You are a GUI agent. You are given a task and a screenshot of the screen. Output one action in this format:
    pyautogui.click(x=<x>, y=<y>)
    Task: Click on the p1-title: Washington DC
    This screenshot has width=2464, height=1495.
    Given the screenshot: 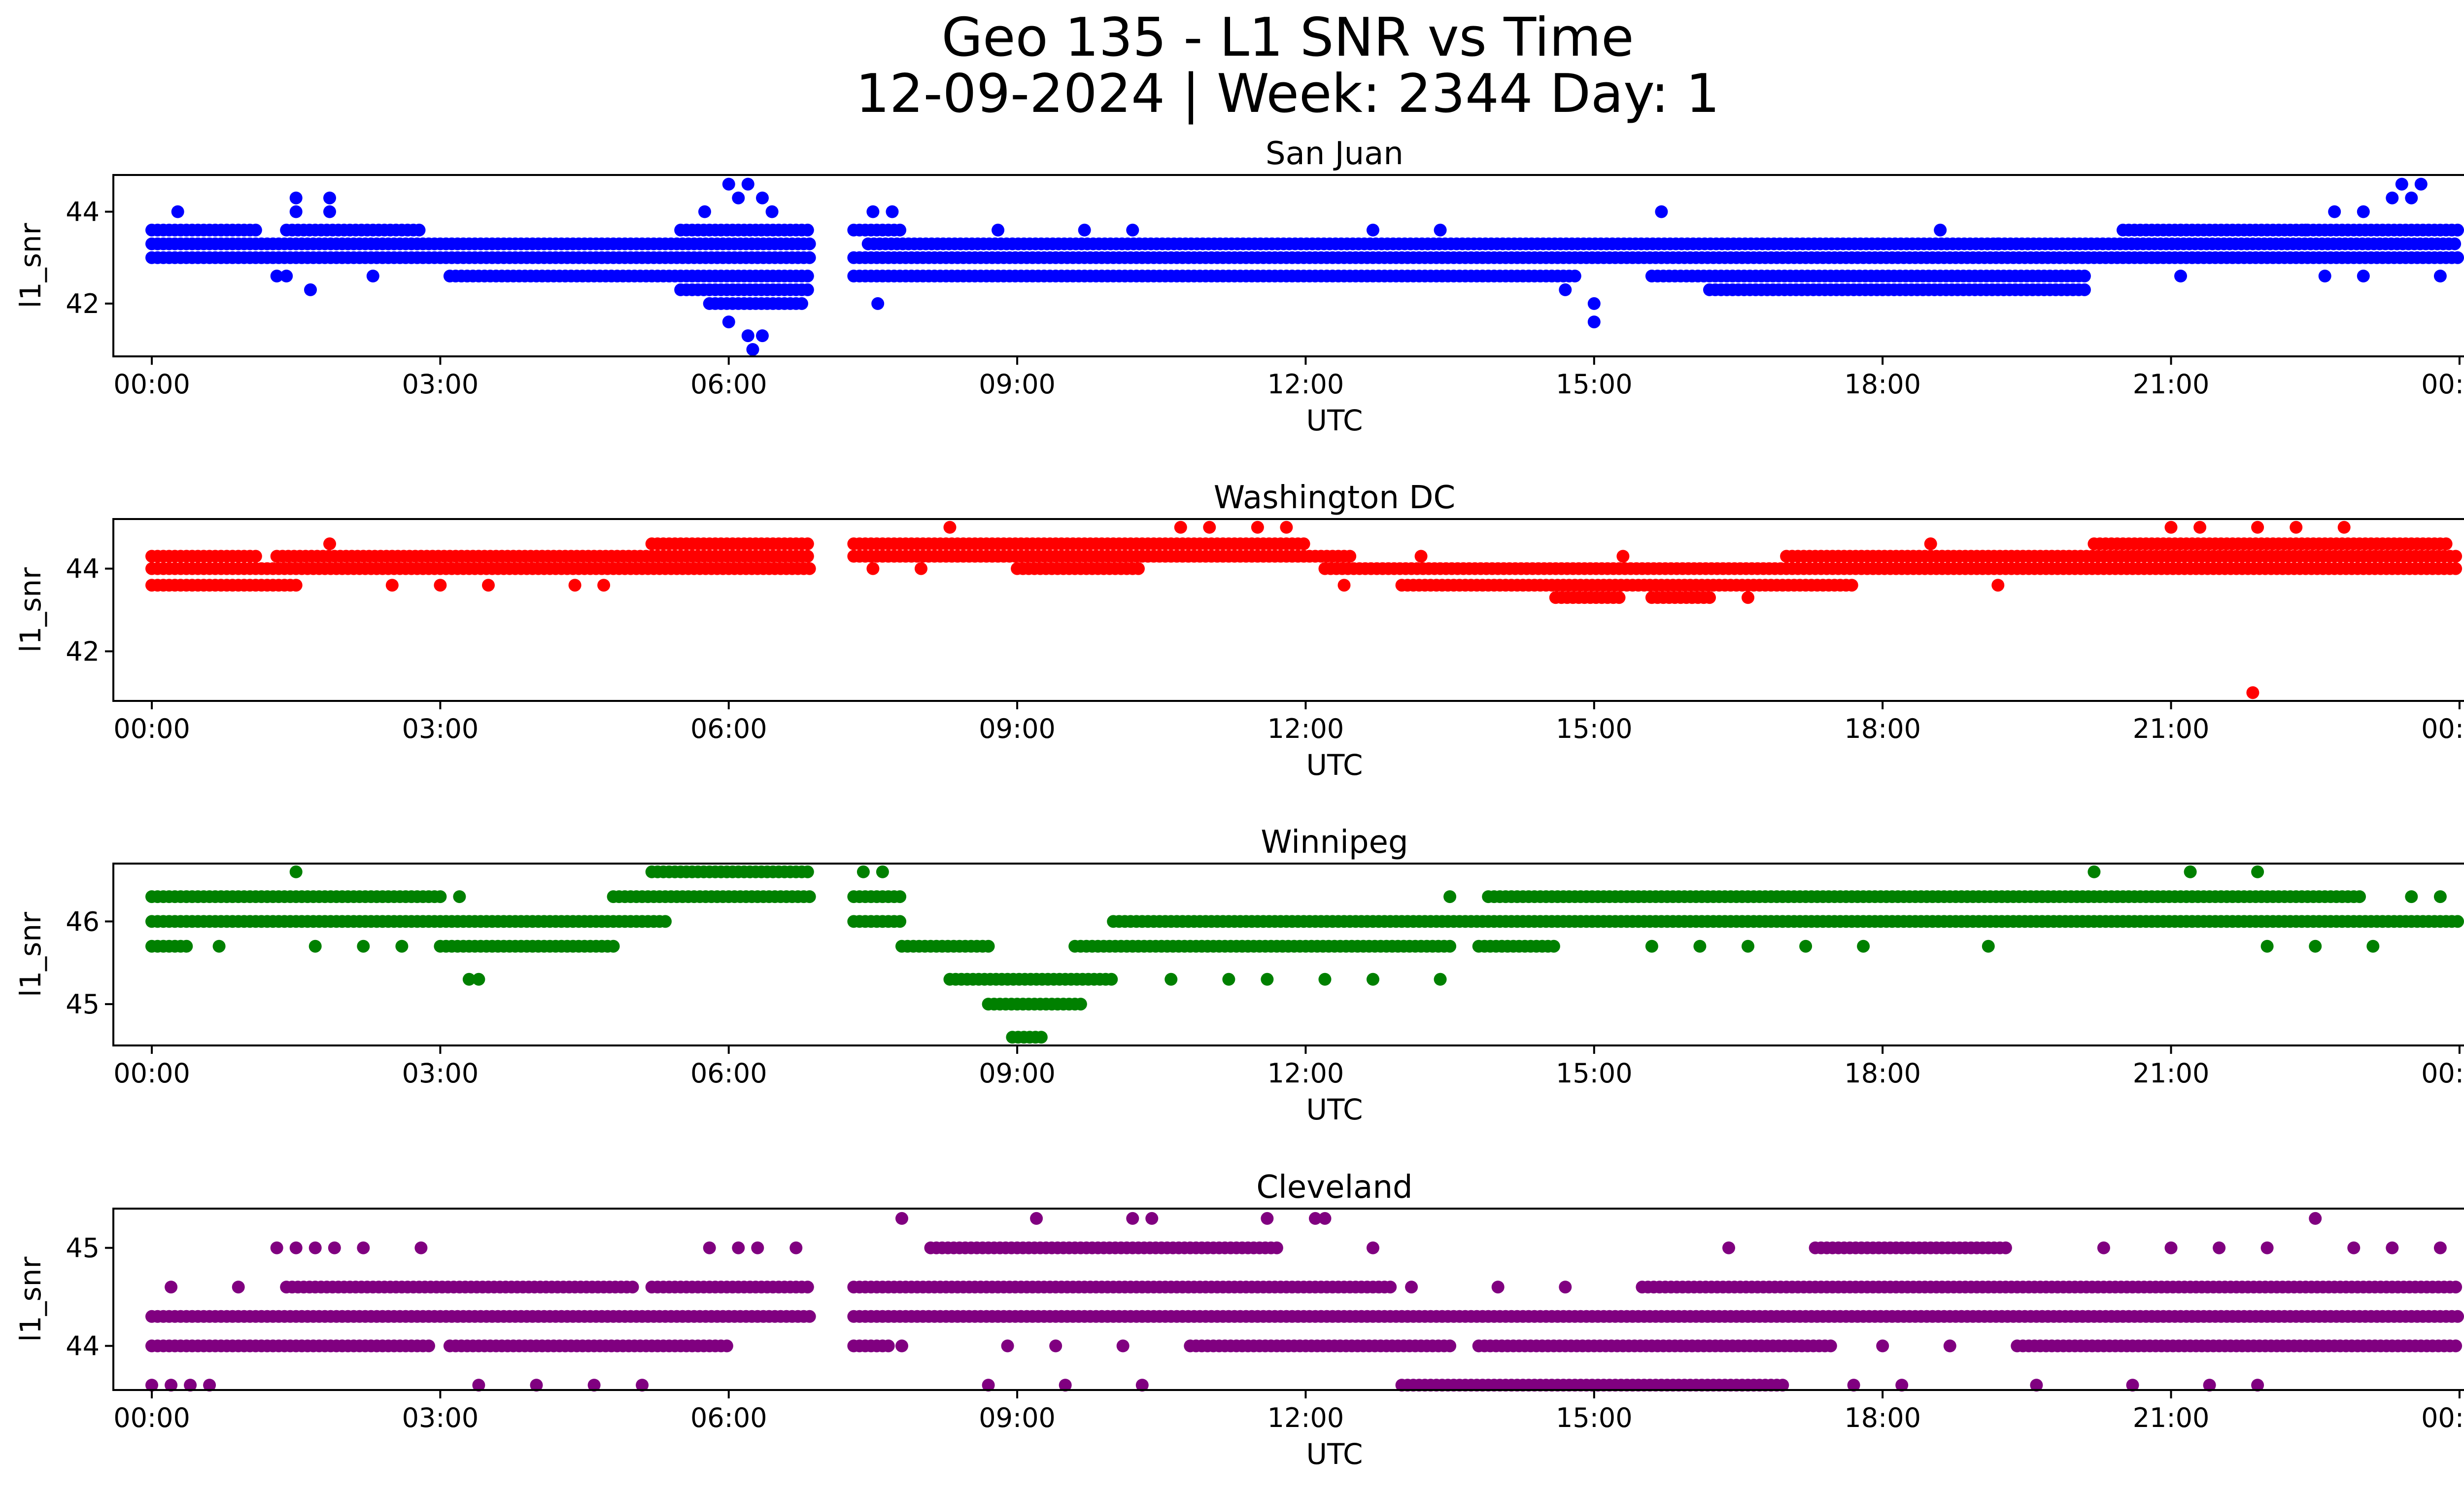 What is the action you would take?
    pyautogui.click(x=1334, y=498)
    